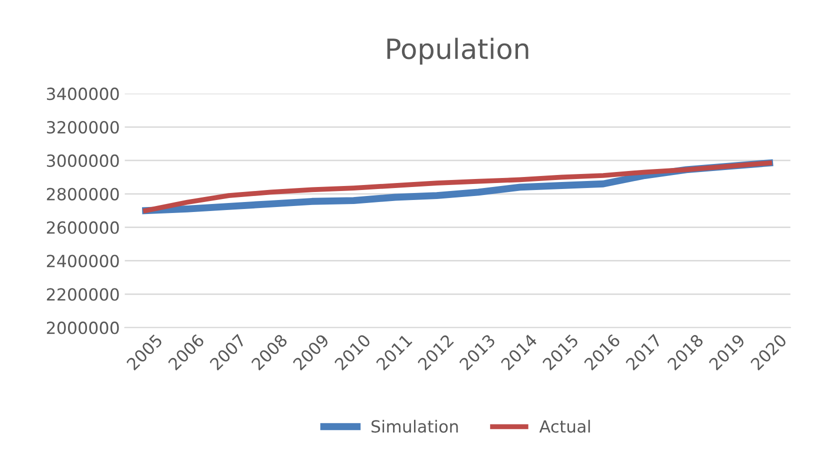 The image size is (832, 468). I want to click on y-tick-label: 2000000, so click(82, 328).